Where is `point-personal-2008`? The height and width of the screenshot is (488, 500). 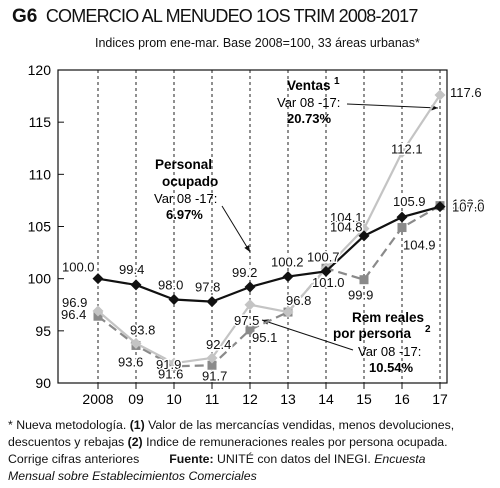
point-personal-2008 is located at coordinates (98, 279).